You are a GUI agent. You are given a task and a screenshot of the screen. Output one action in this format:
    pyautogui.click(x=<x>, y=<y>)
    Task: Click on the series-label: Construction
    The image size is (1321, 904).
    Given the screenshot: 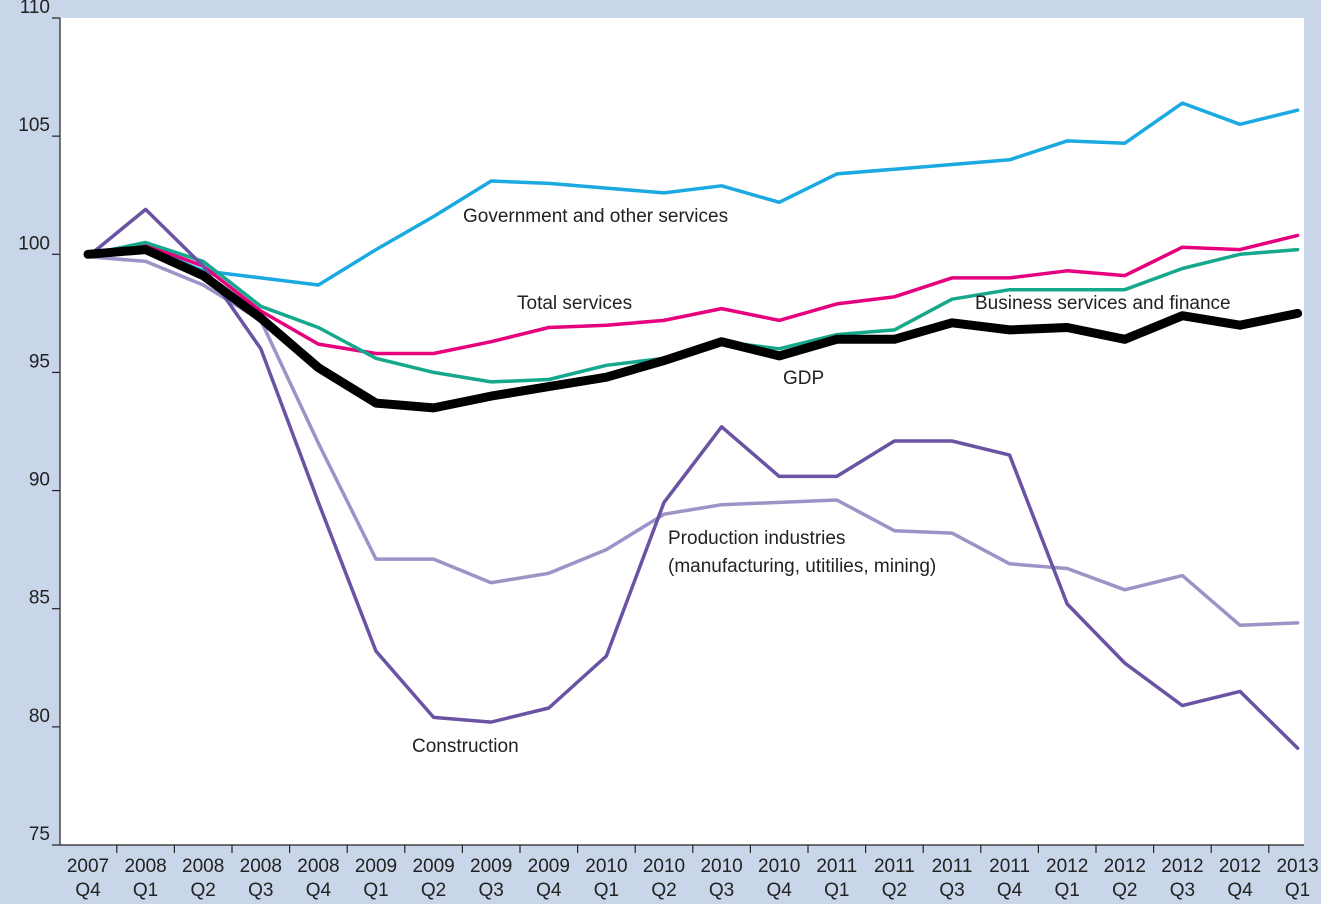 What is the action you would take?
    pyautogui.click(x=465, y=746)
    